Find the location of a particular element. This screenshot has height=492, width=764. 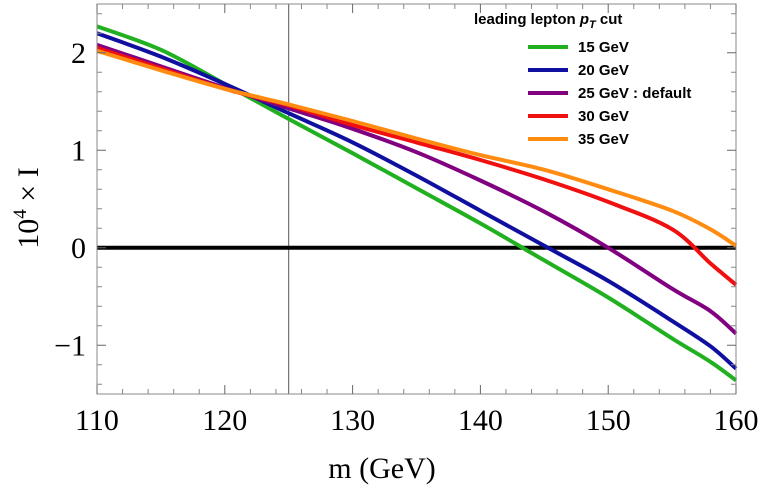

y-axis-label: 104 × I is located at coordinates (27, 207).